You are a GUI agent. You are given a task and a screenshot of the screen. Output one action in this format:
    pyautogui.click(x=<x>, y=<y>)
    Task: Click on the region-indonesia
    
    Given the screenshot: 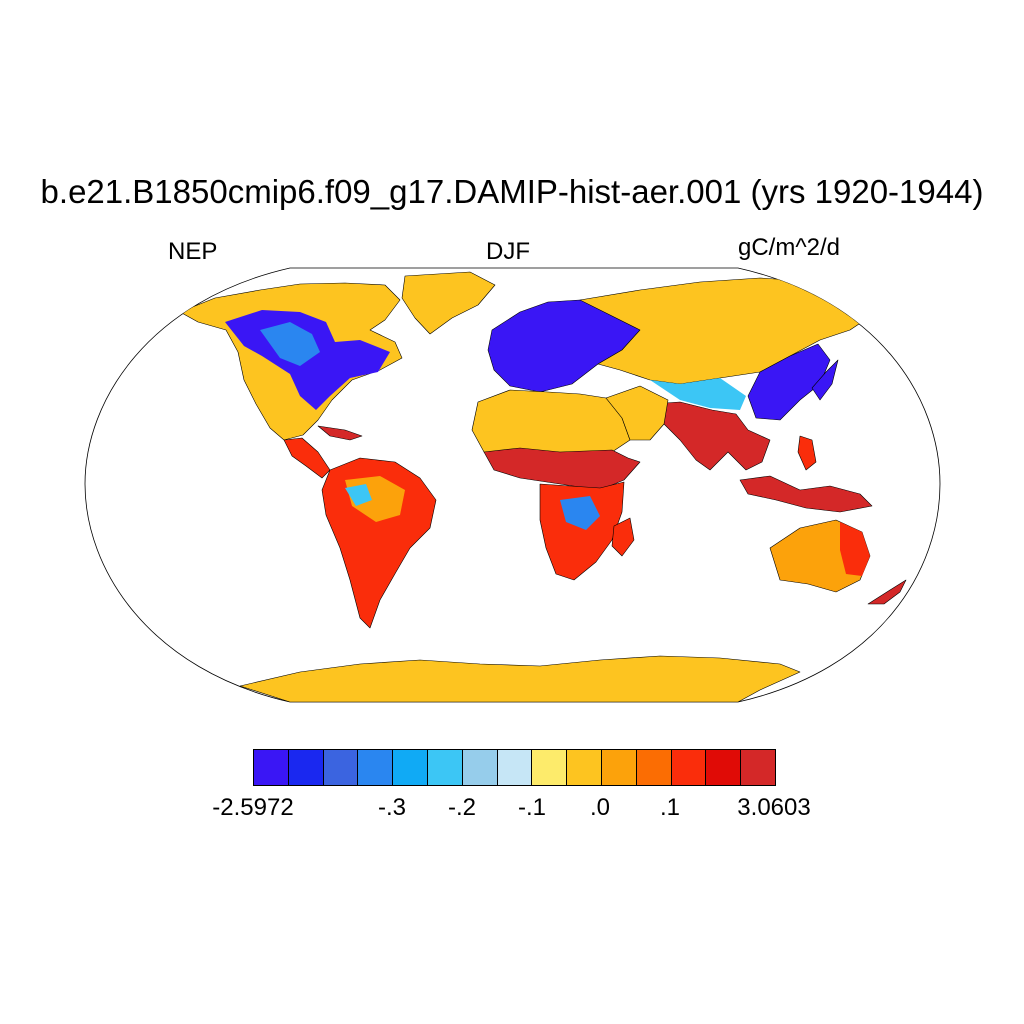 What is the action you would take?
    pyautogui.click(x=806, y=494)
    